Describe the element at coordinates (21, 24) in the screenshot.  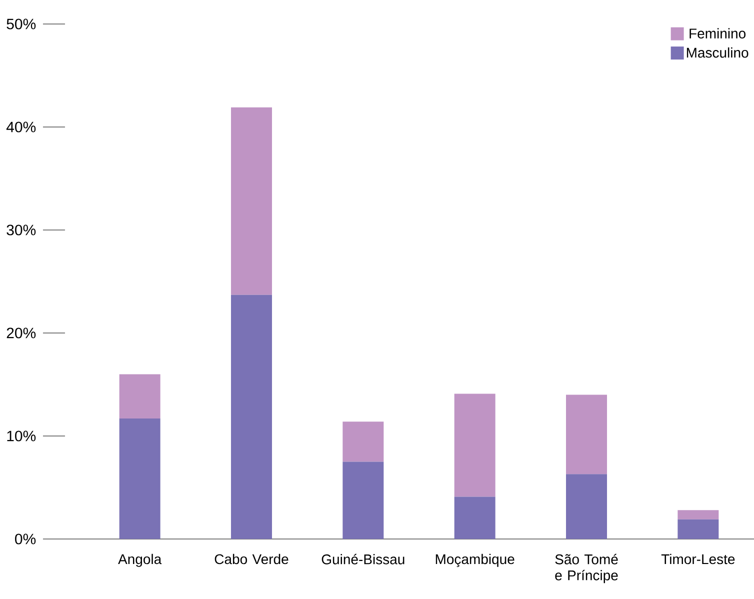
I see `y-tick-label: 50%` at that location.